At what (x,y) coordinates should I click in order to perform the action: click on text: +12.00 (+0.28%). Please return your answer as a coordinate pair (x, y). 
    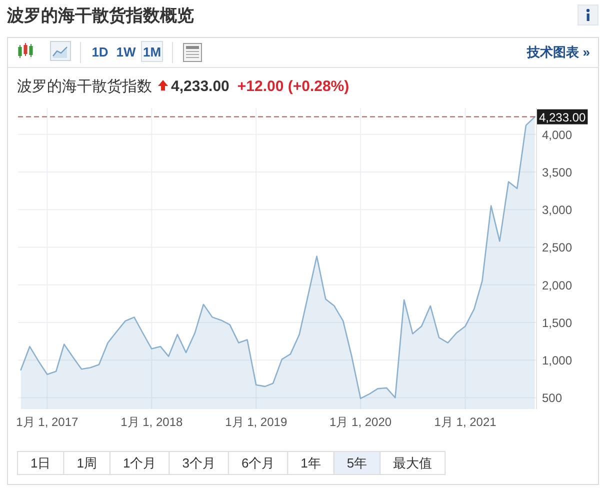
    Looking at the image, I should click on (293, 86).